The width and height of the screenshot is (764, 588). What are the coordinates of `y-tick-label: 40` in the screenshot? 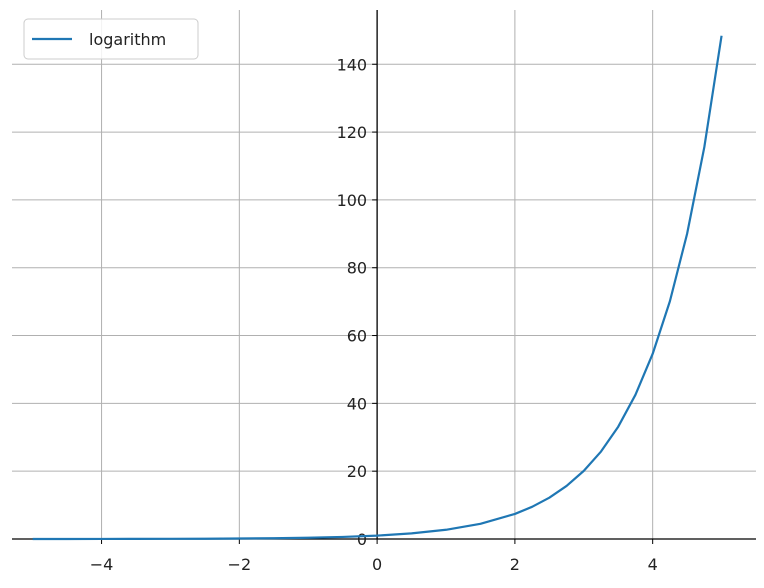 It's located at (357, 403).